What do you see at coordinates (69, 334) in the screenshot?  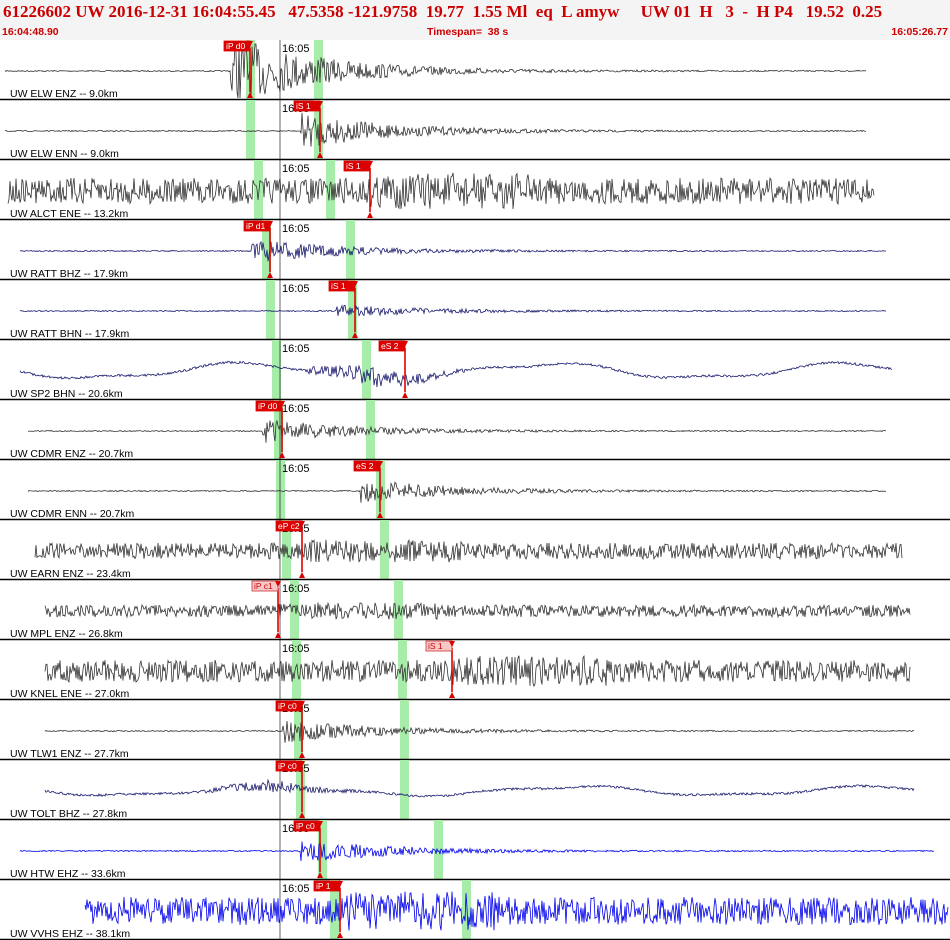 I see `station-label: UW RATT BHN -- 17.9km` at bounding box center [69, 334].